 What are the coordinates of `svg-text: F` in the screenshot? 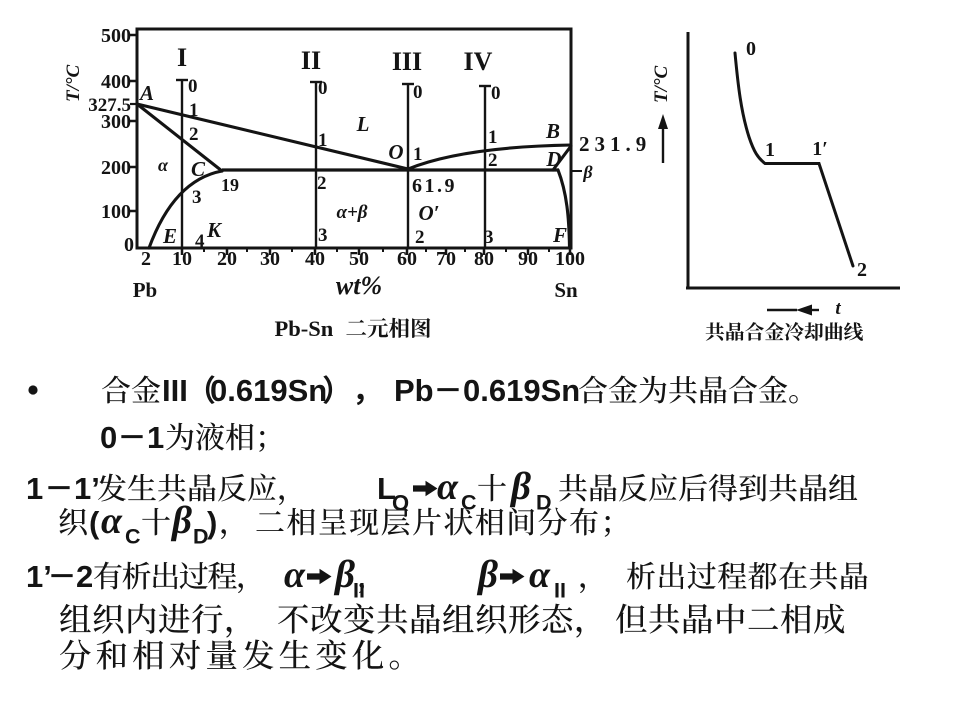 It's located at (559, 235).